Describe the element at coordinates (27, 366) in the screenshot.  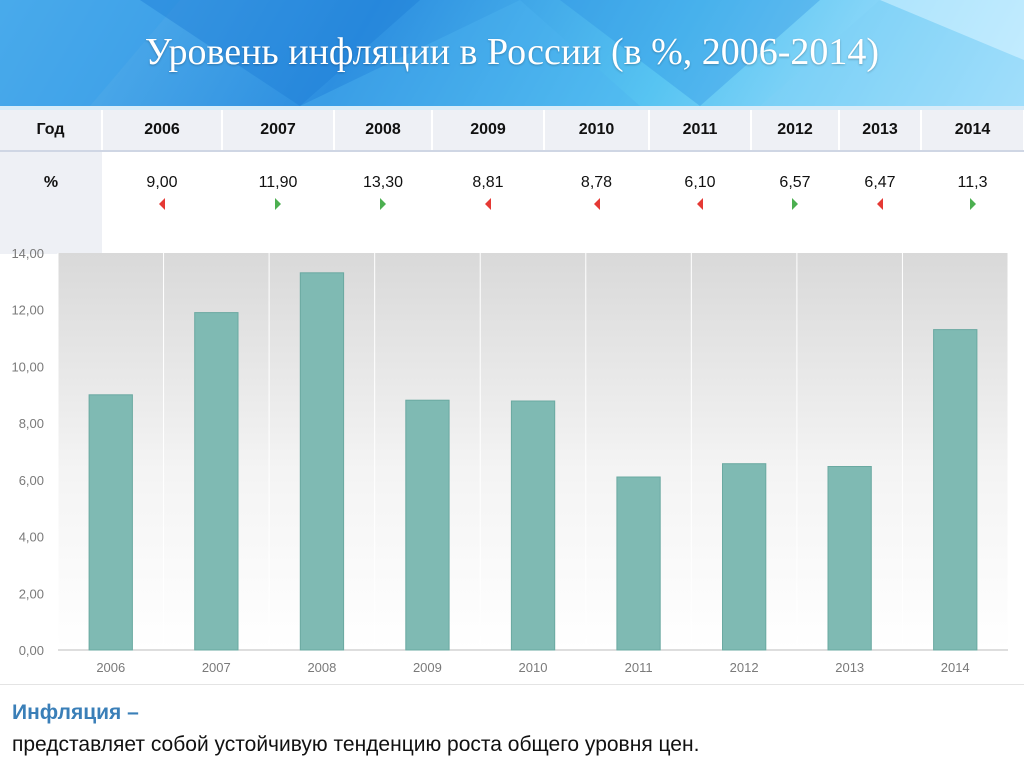
I see `y-tick-label: 10,00` at that location.